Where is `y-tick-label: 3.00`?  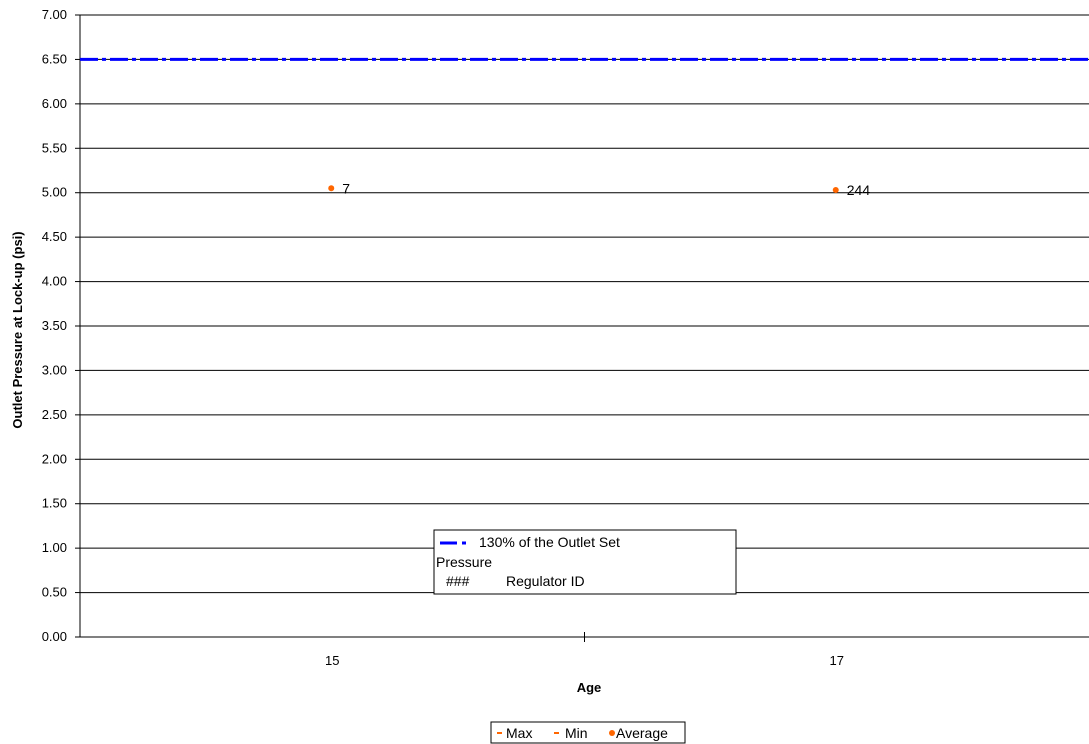 y-tick-label: 3.00 is located at coordinates (54, 369).